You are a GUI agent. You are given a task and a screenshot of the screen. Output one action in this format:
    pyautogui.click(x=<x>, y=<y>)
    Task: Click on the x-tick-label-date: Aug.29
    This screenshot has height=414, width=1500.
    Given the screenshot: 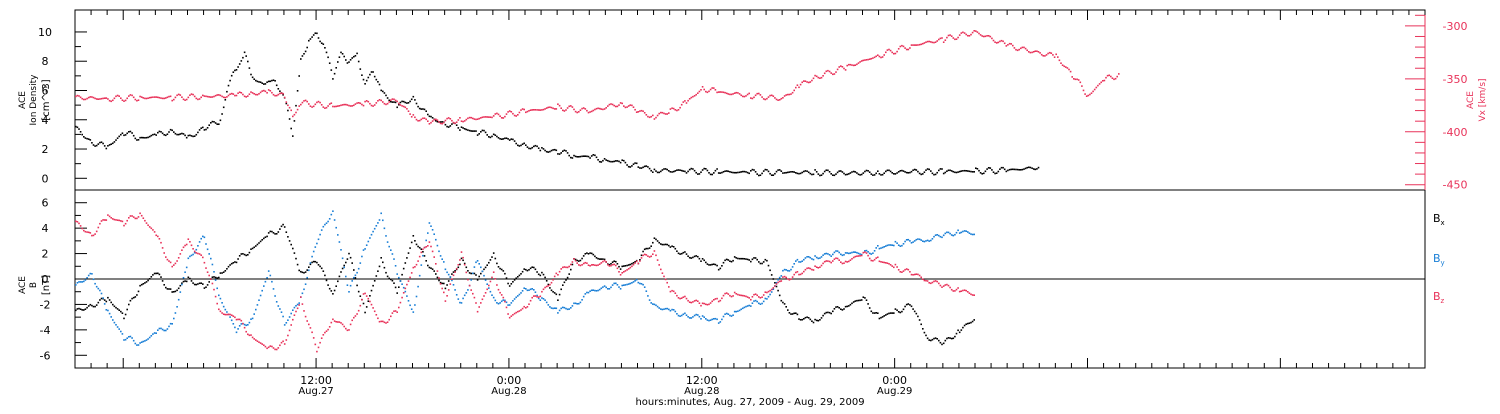 What is the action you would take?
    pyautogui.click(x=894, y=391)
    